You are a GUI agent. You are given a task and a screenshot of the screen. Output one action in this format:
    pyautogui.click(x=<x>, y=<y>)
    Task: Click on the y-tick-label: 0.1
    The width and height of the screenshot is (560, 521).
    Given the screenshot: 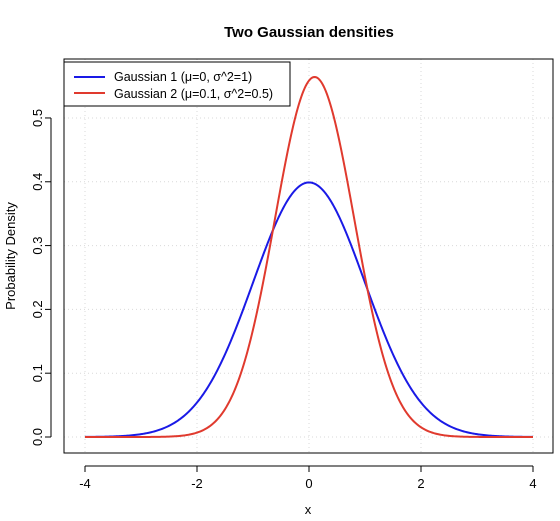 What is the action you would take?
    pyautogui.click(x=37, y=373)
    